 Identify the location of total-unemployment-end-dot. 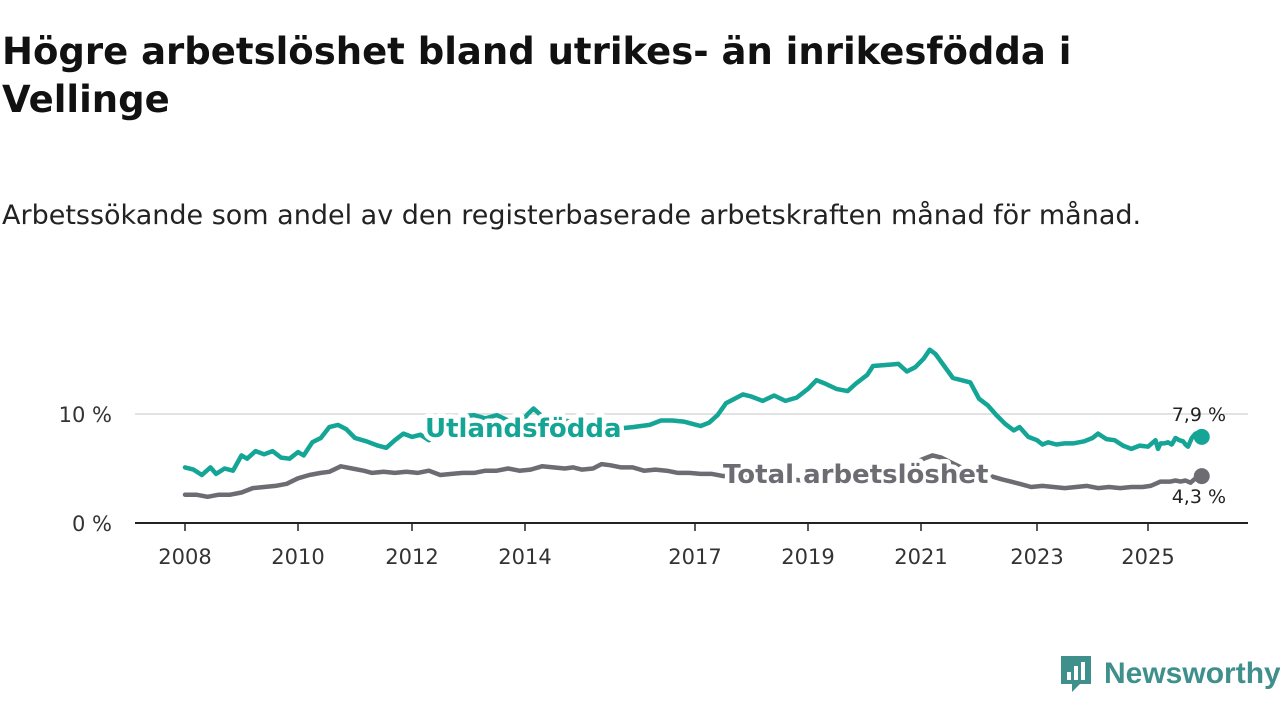
(1201, 476).